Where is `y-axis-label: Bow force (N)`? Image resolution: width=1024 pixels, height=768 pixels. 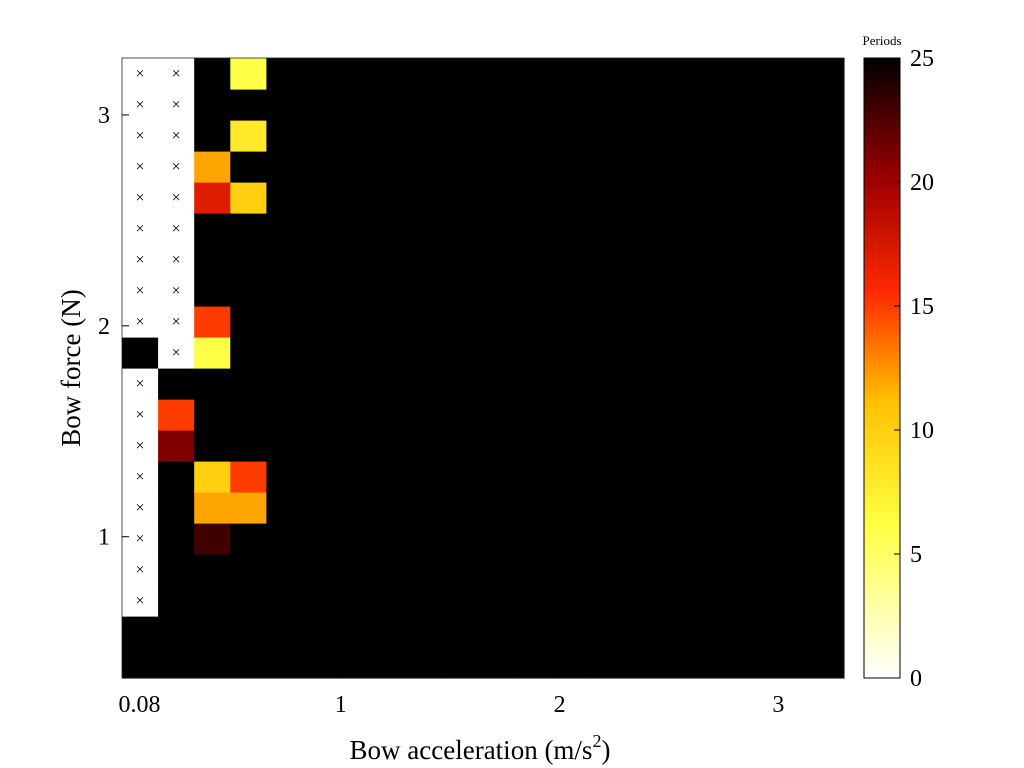
y-axis-label: Bow force (N) is located at coordinates (71, 367).